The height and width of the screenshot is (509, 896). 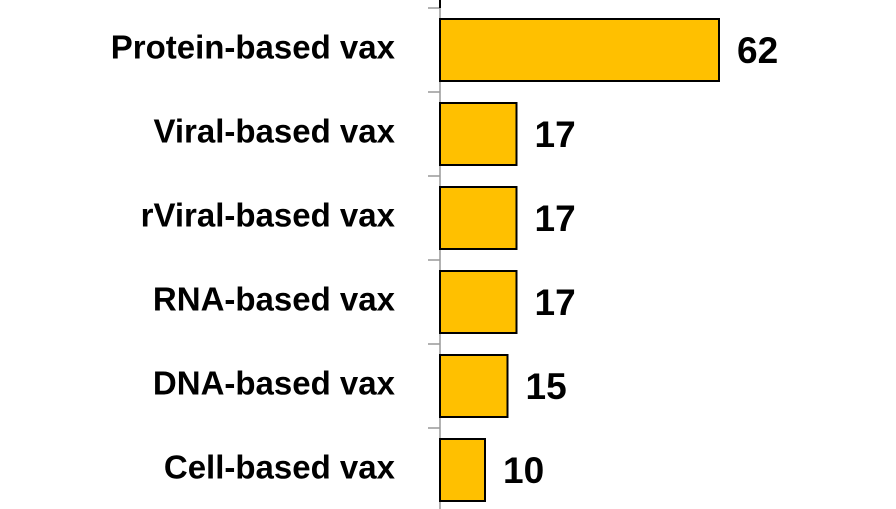 What do you see at coordinates (268, 215) in the screenshot?
I see `category-label: rViral-based vax` at bounding box center [268, 215].